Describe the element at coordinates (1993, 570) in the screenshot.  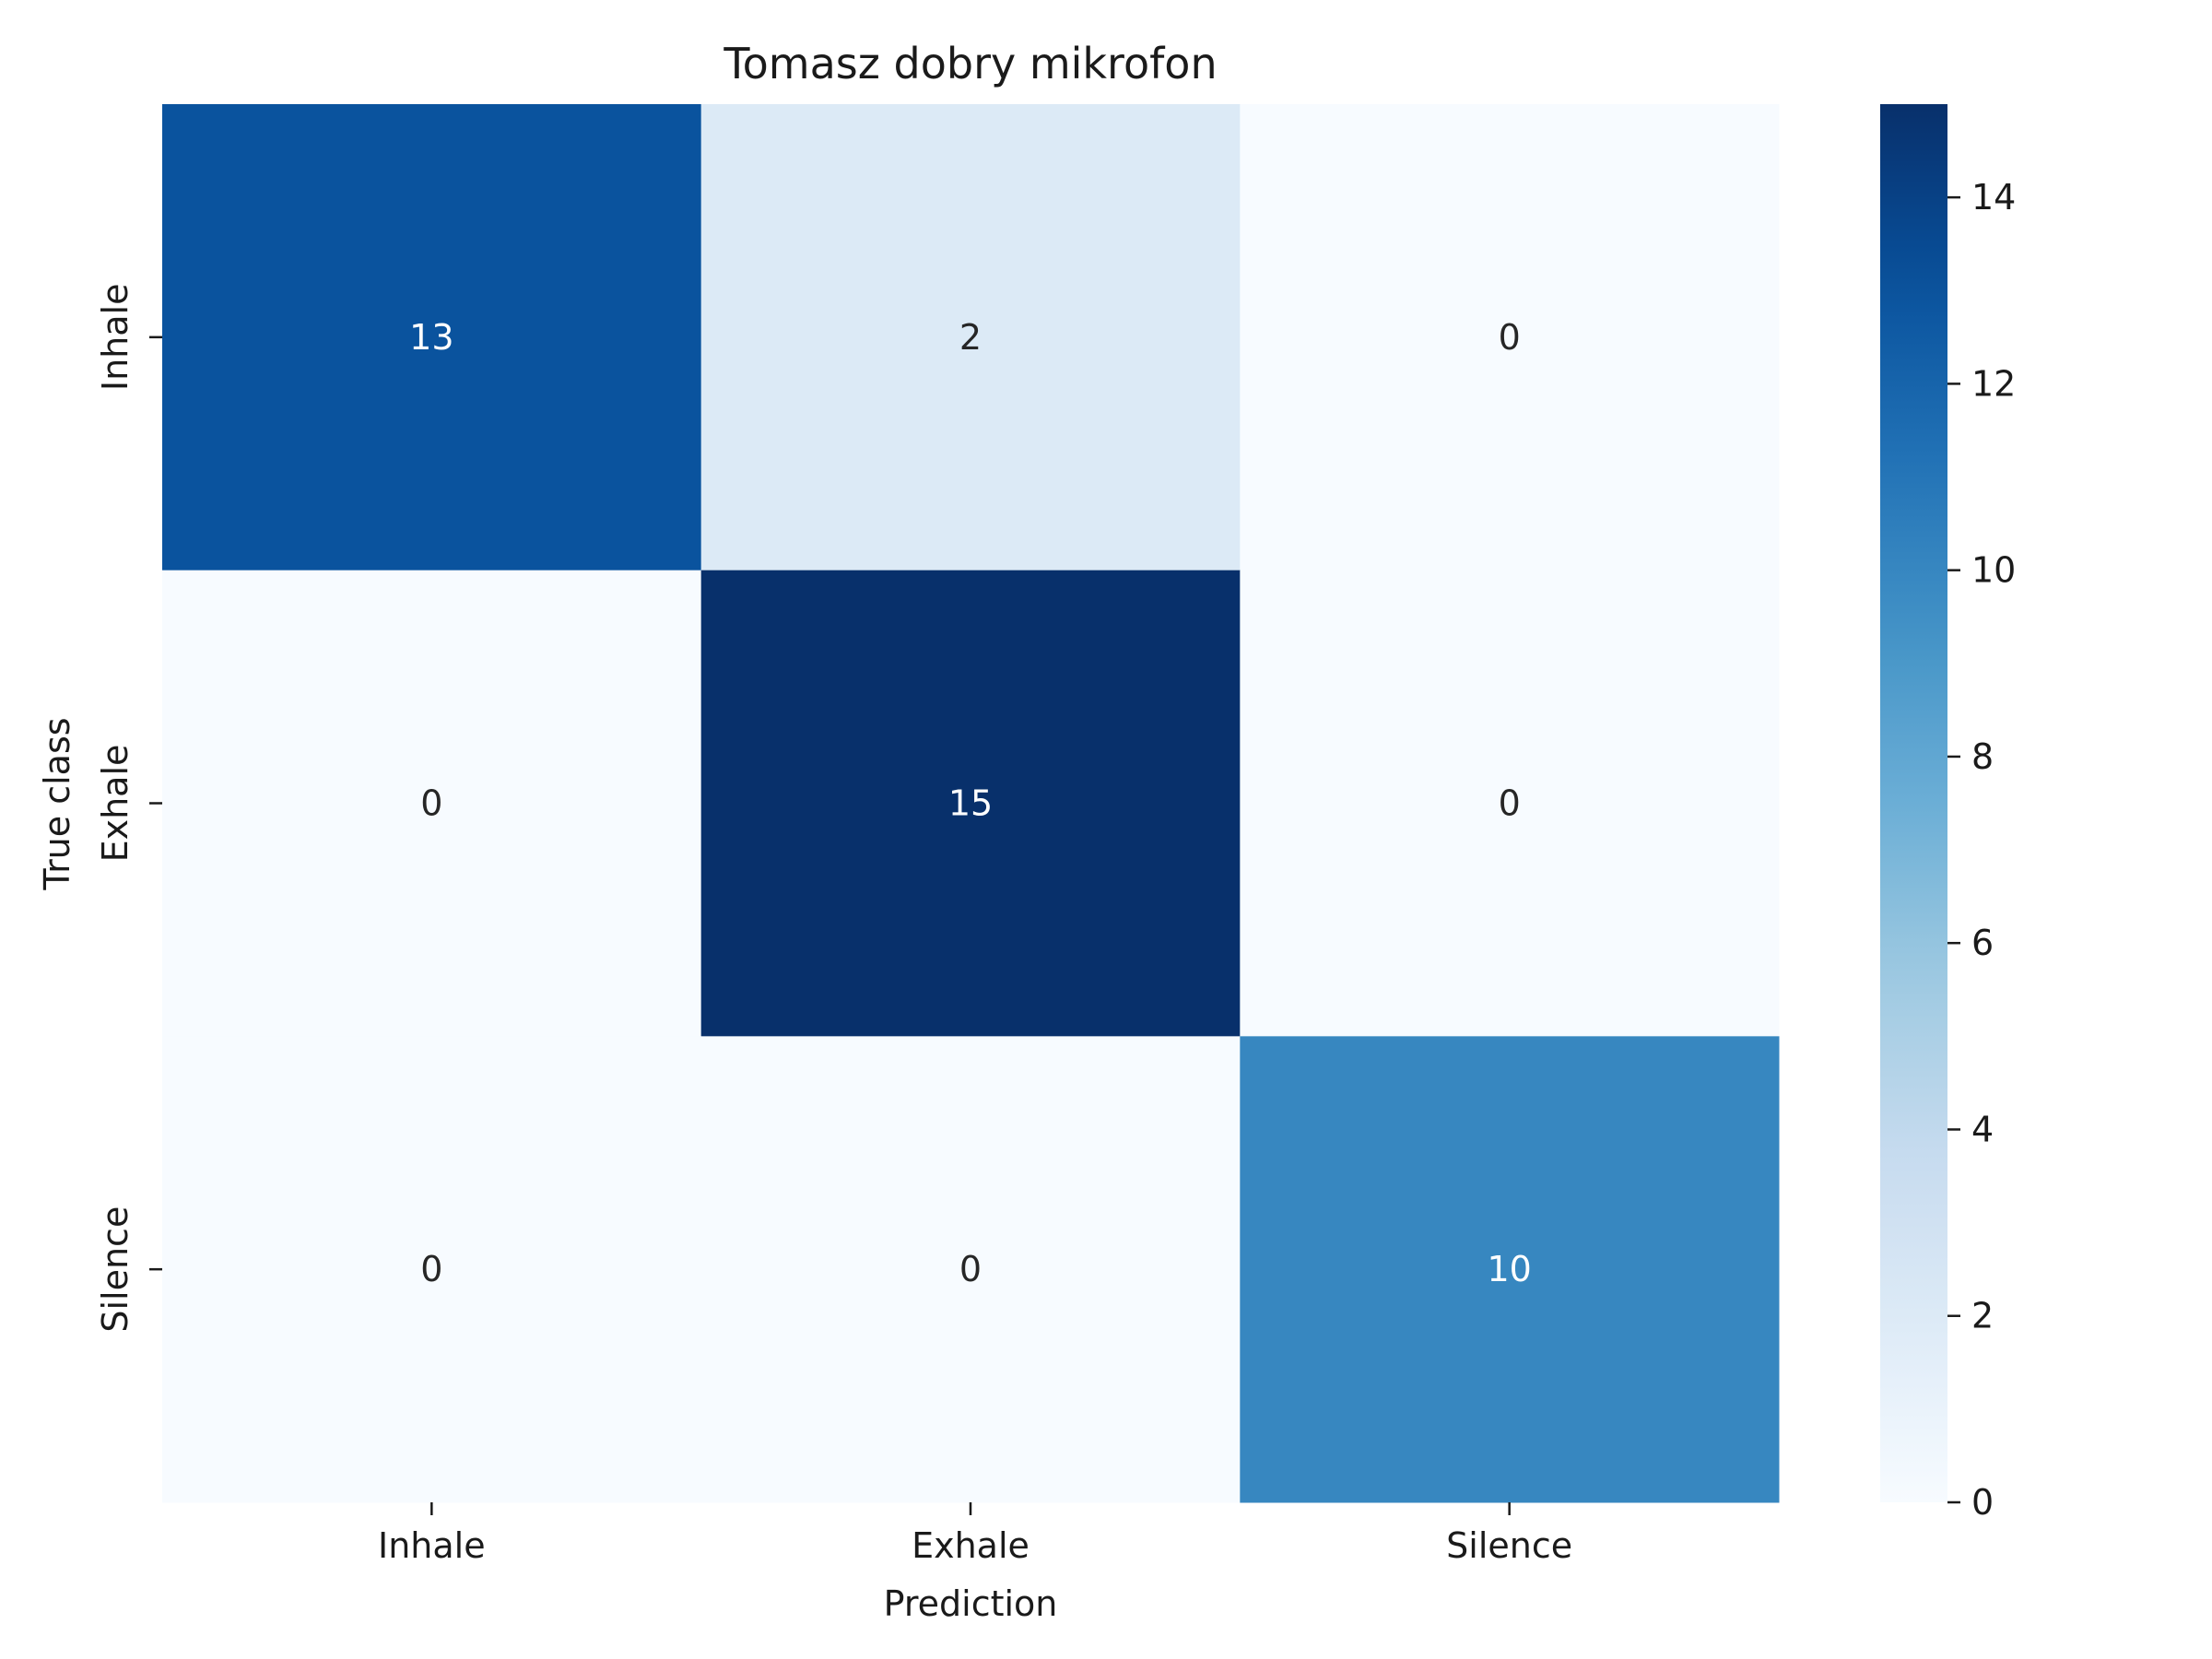
I see `colorbar-tick-label: 10` at that location.